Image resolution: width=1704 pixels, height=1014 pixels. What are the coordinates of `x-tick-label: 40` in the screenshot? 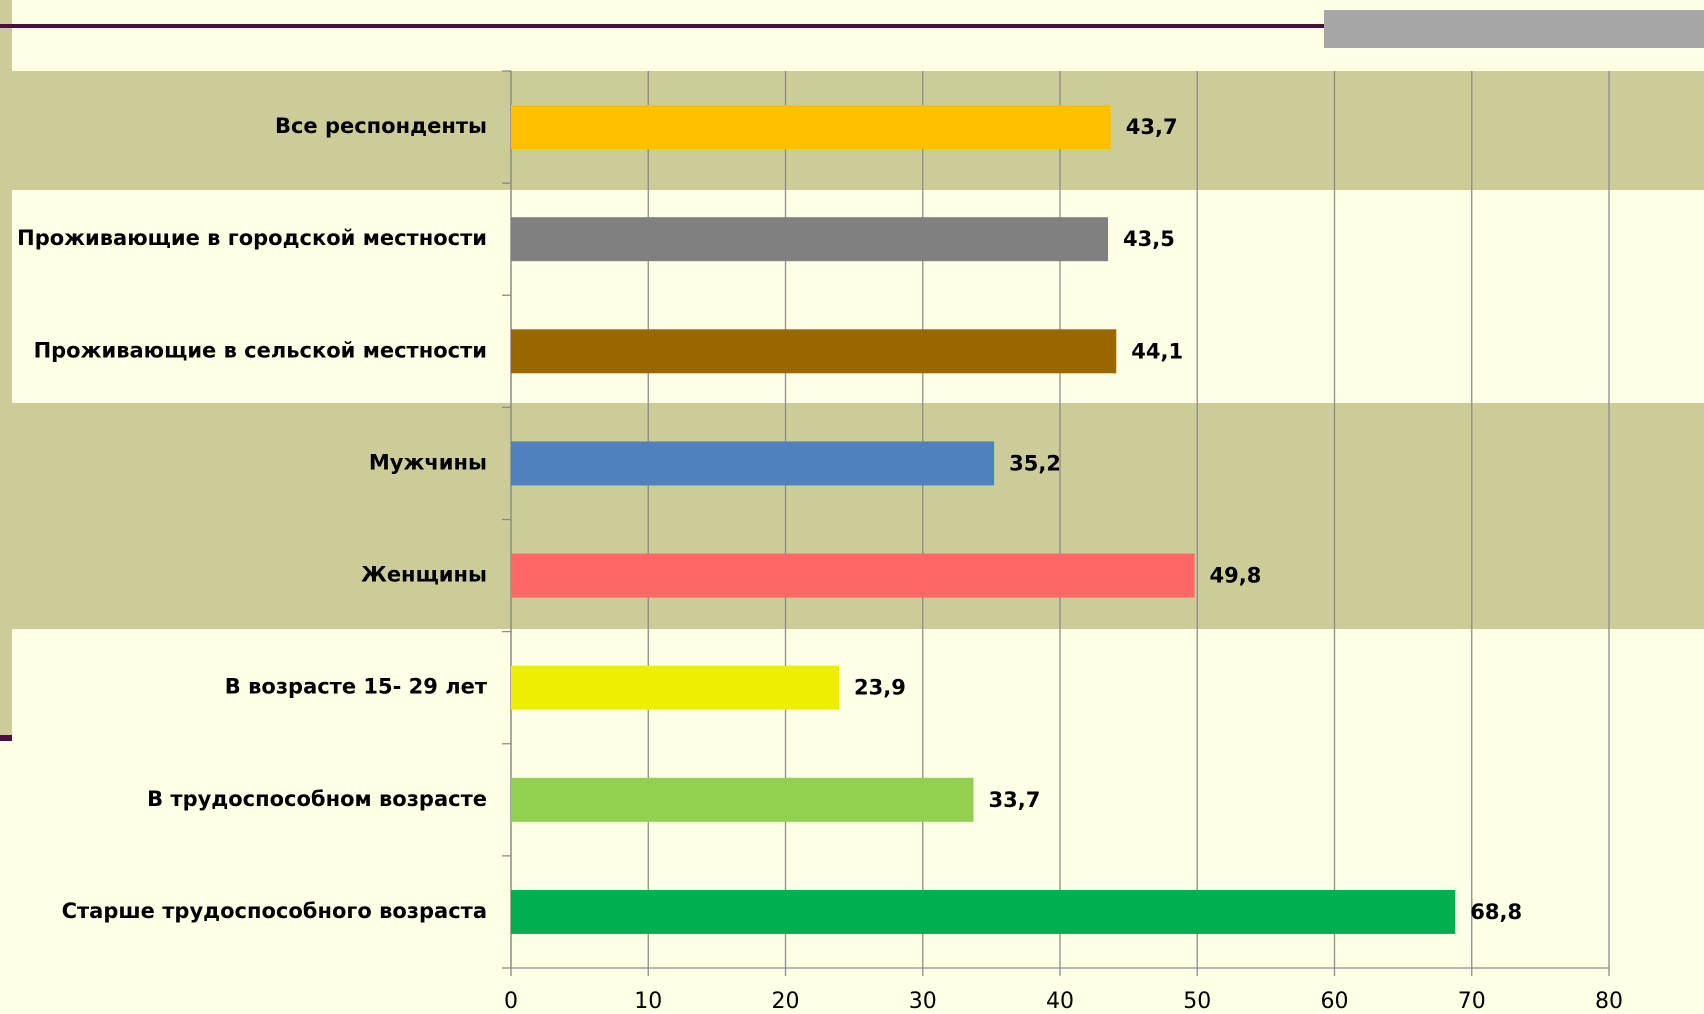 It's located at (1060, 1001).